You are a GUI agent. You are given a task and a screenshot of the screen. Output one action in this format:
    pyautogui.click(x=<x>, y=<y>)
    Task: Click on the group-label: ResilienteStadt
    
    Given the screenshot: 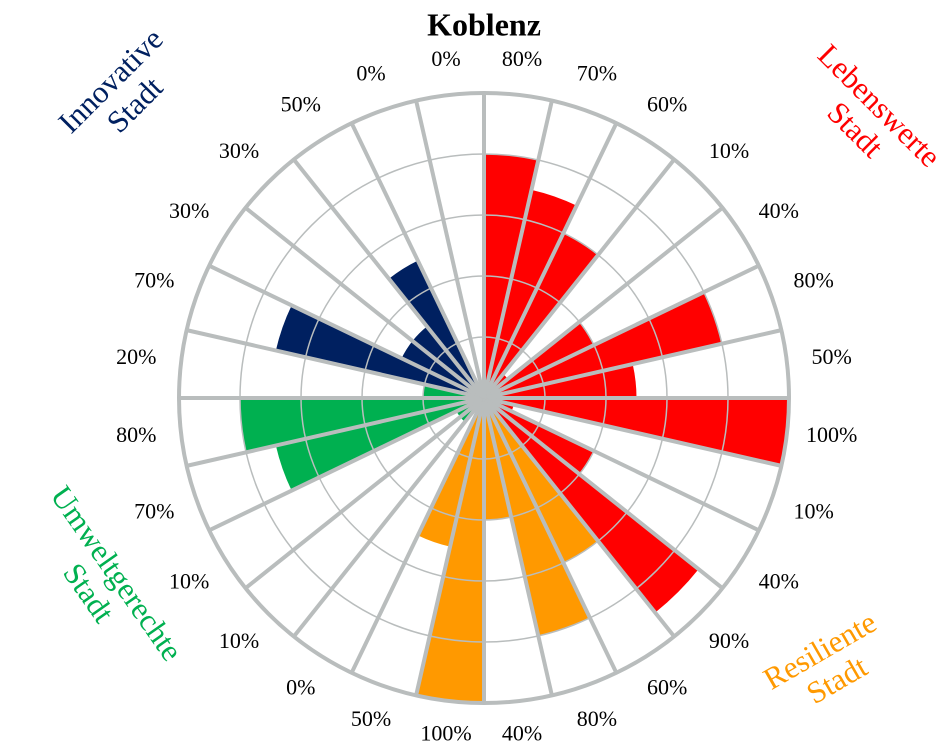 What is the action you would take?
    pyautogui.click(x=828, y=665)
    